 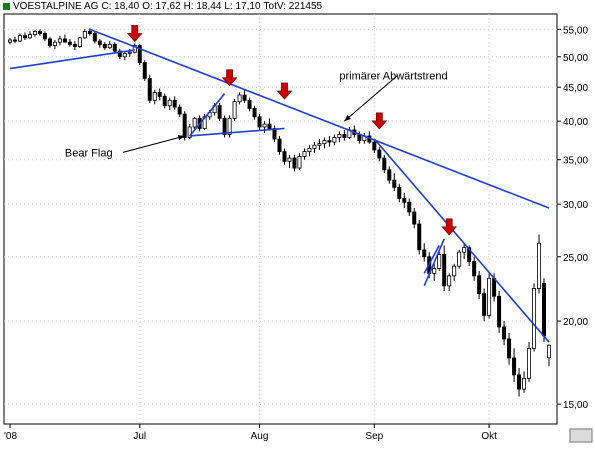 What do you see at coordinates (575, 161) in the screenshot?
I see `y-tick-label: 35,00` at bounding box center [575, 161].